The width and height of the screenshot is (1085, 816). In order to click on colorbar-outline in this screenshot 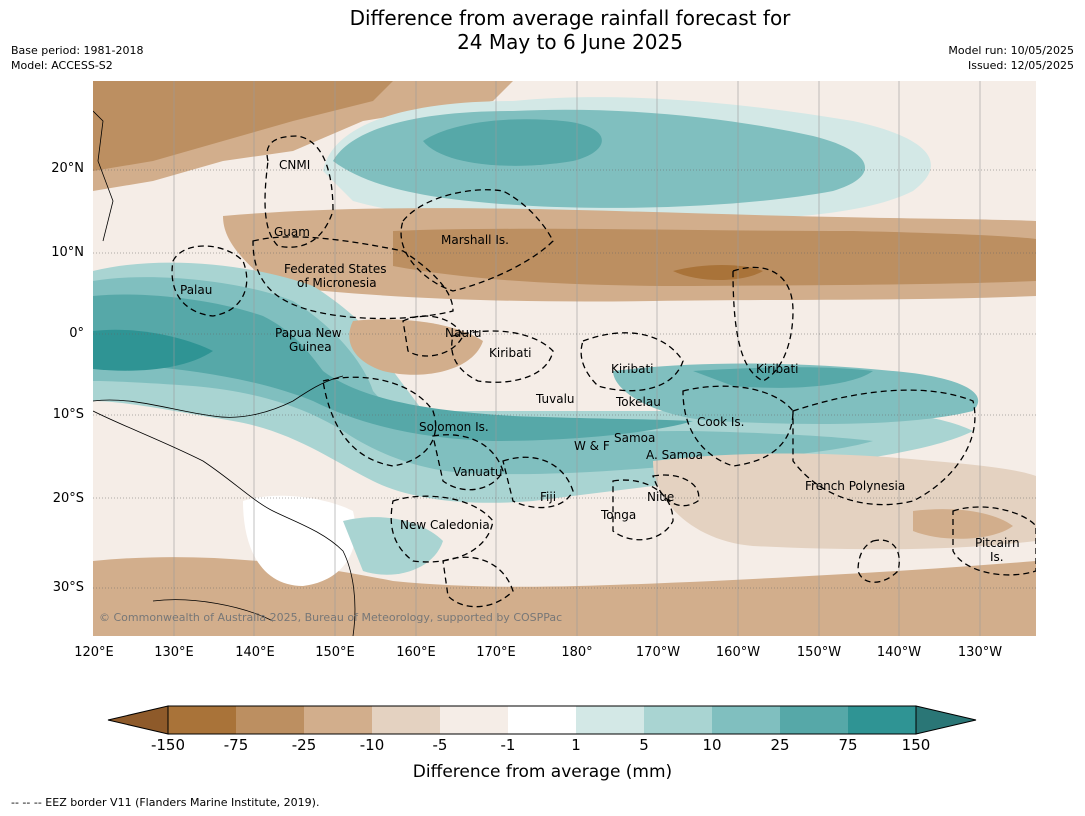, I will do `click(542, 720)`.